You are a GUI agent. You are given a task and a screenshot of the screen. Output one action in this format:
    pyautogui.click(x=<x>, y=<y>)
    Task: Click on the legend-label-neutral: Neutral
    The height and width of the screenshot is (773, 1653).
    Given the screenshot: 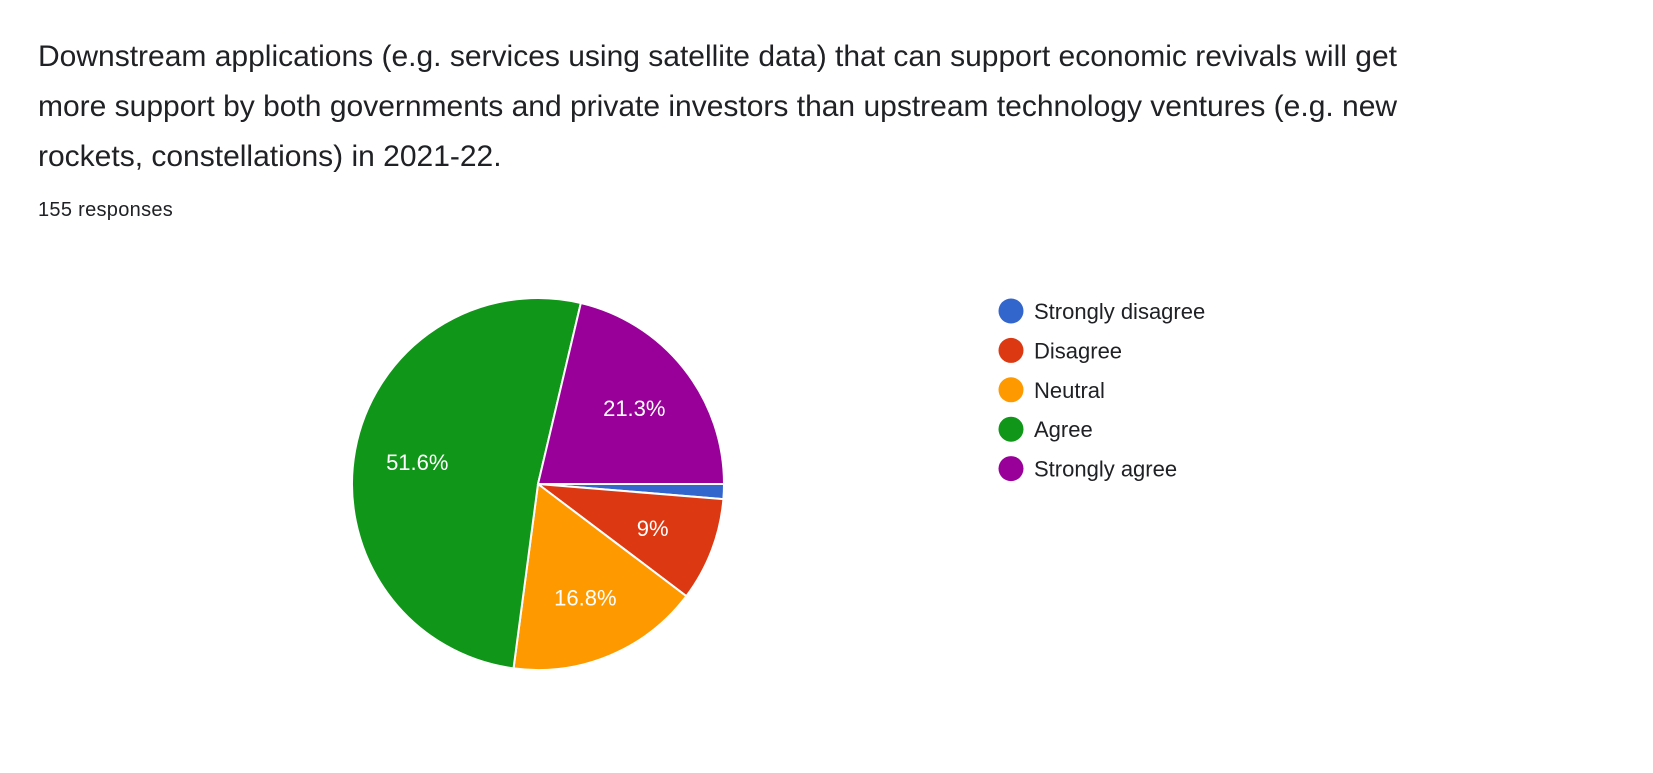 What is the action you would take?
    pyautogui.click(x=1069, y=390)
    